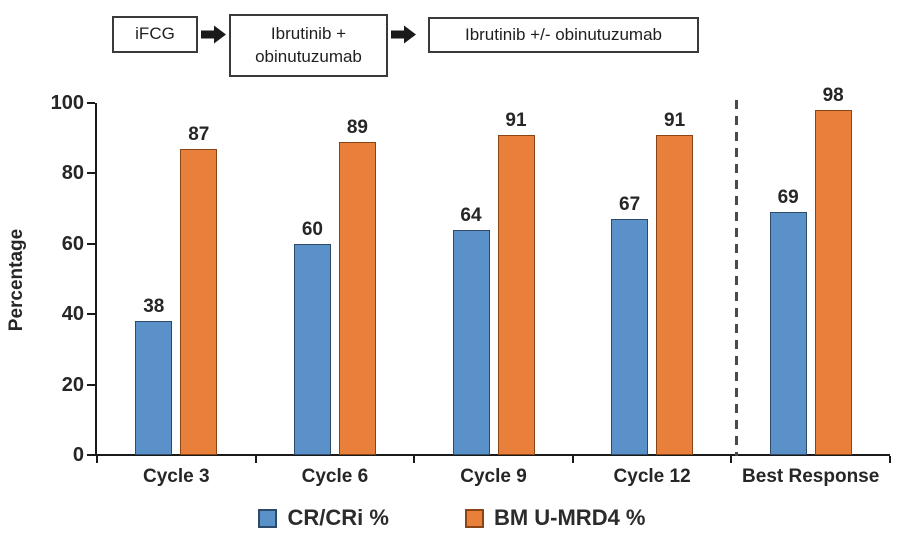 The image size is (904, 548). Describe the element at coordinates (335, 476) in the screenshot. I see `x-category-label: Cycle 6` at that location.